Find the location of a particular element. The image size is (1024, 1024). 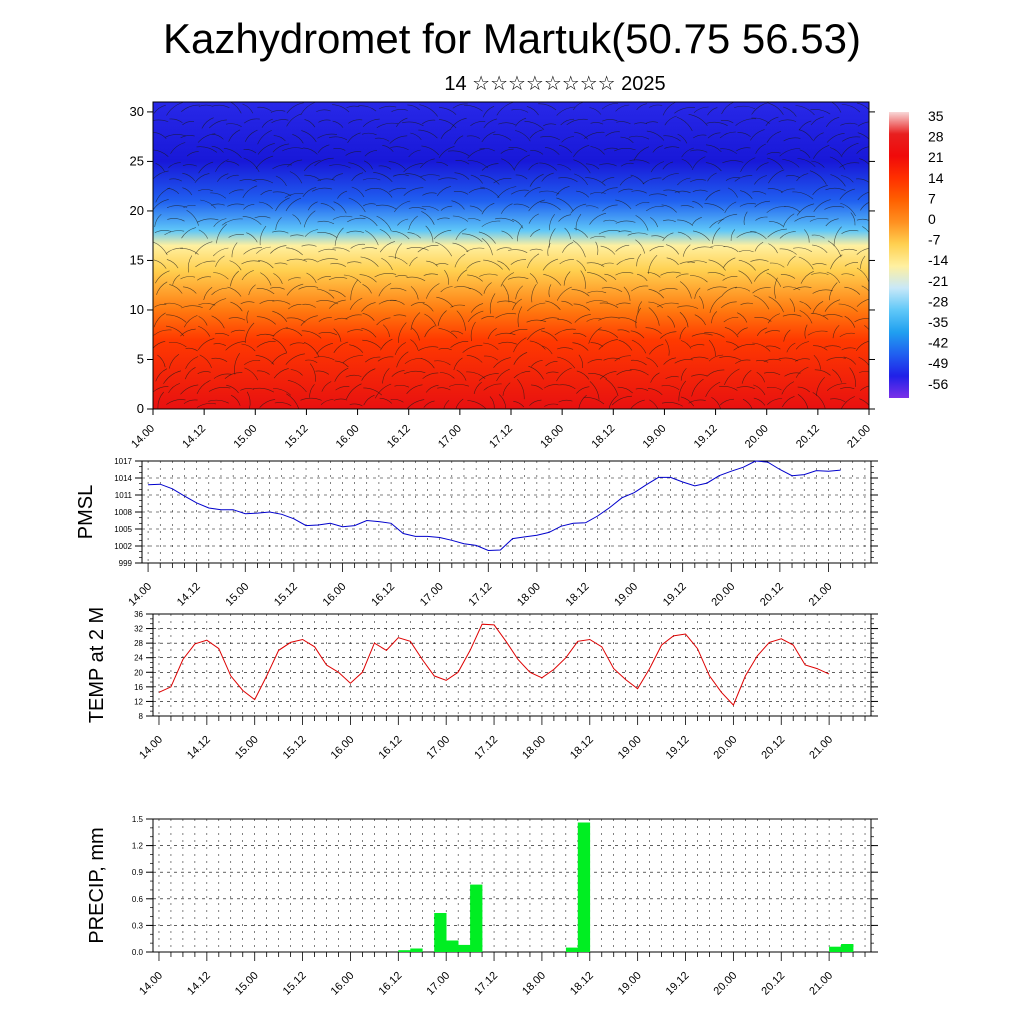

x-tick-label: 19.00 is located at coordinates (630, 748).